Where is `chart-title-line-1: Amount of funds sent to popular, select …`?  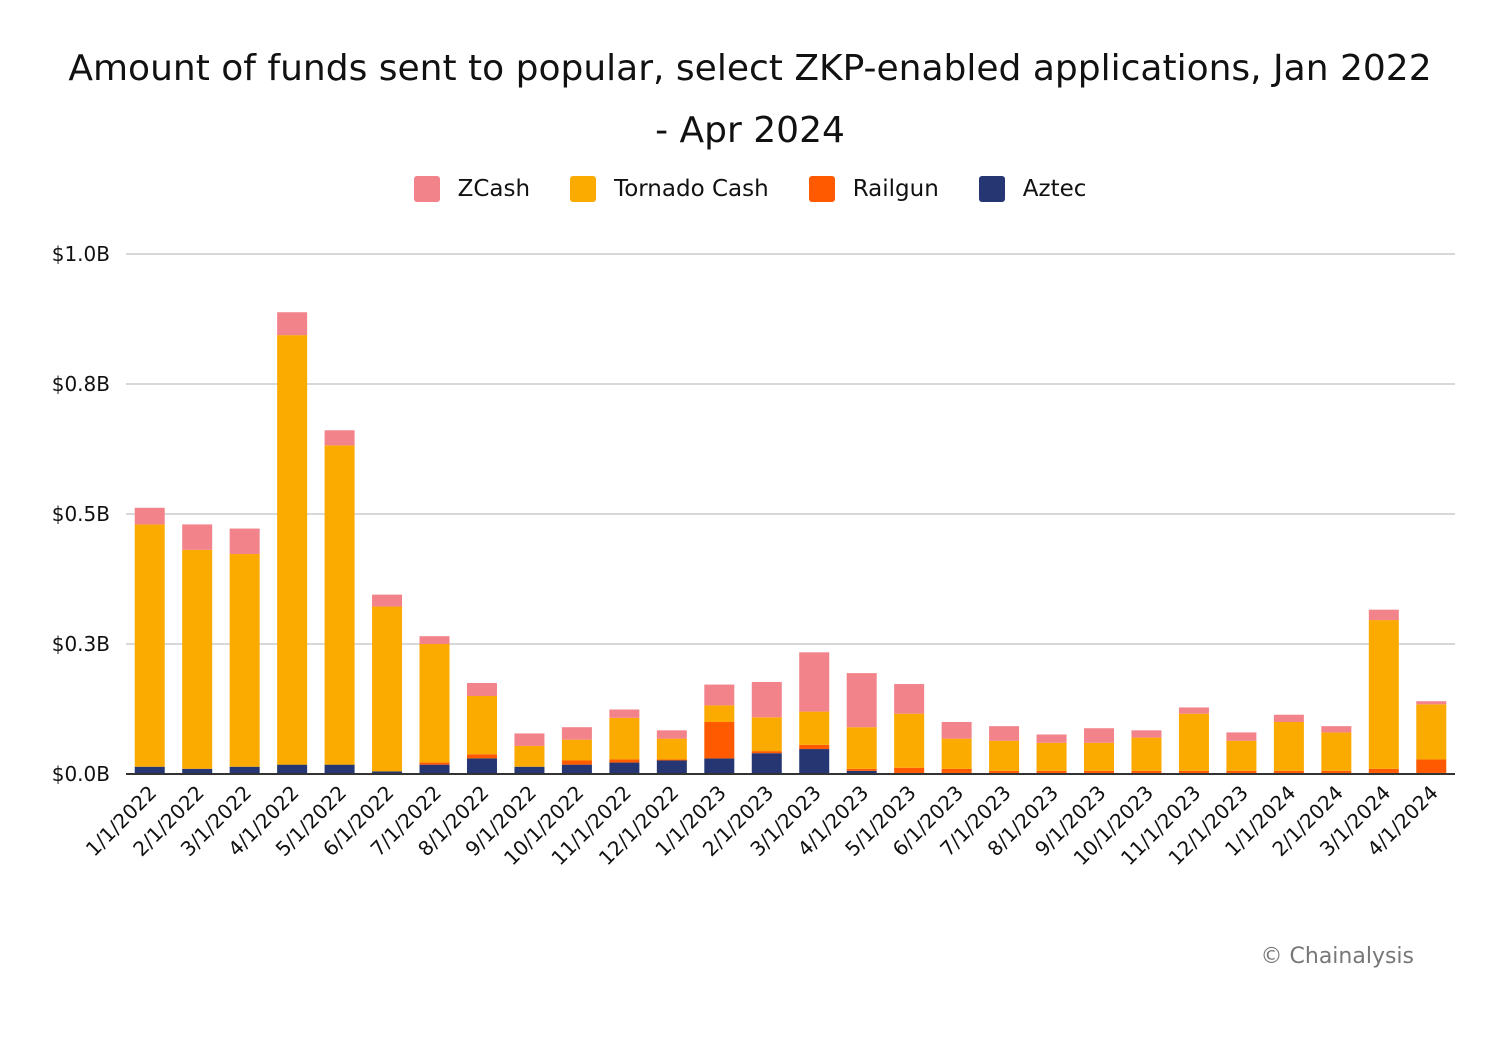 chart-title-line-1: Amount of funds sent to popular, select … is located at coordinates (750, 68).